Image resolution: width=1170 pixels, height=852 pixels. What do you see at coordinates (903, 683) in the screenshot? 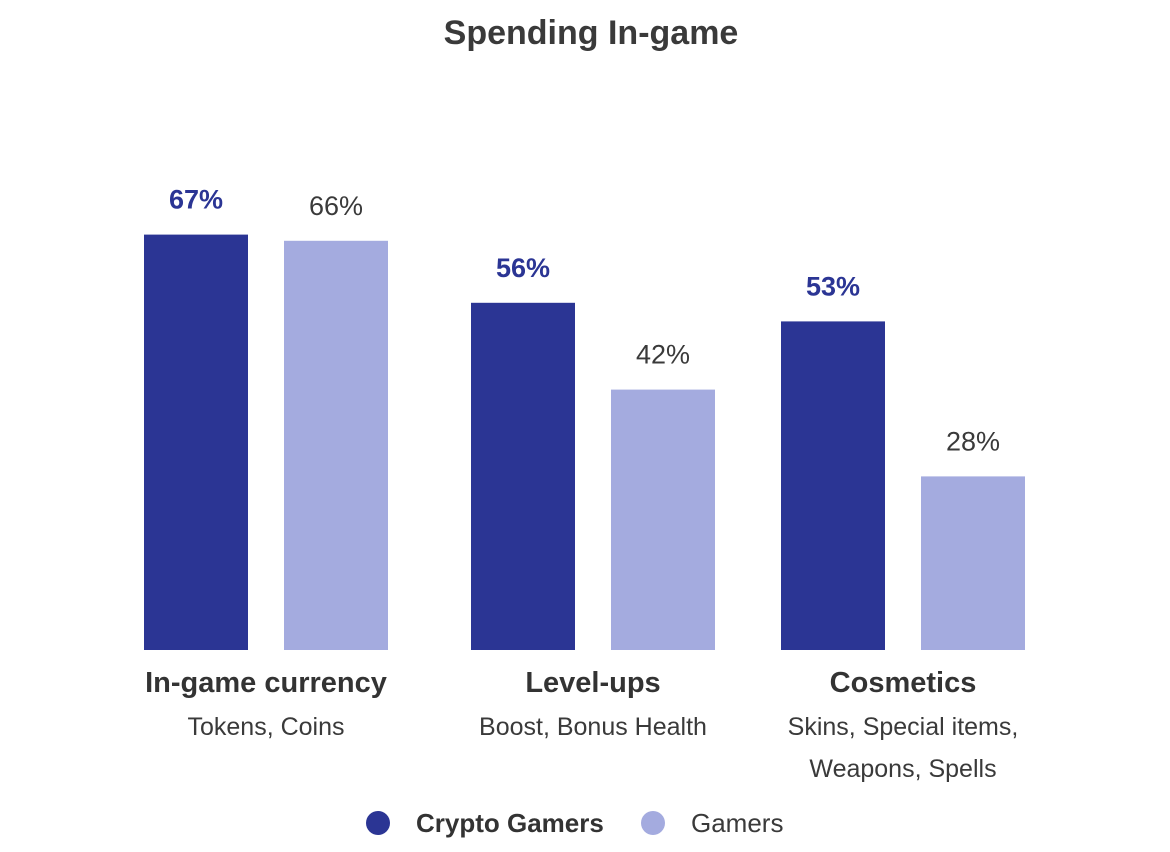
I see `category-label-cosmetics: Cosmetics` at bounding box center [903, 683].